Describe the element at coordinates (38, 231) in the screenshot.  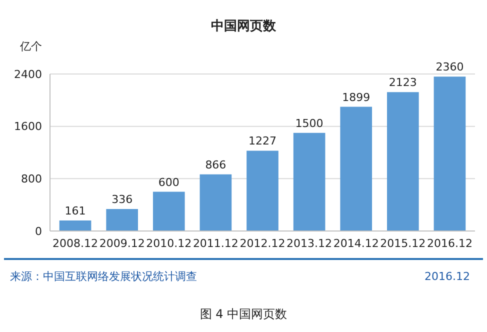
I see `y-tick-label: 0` at that location.